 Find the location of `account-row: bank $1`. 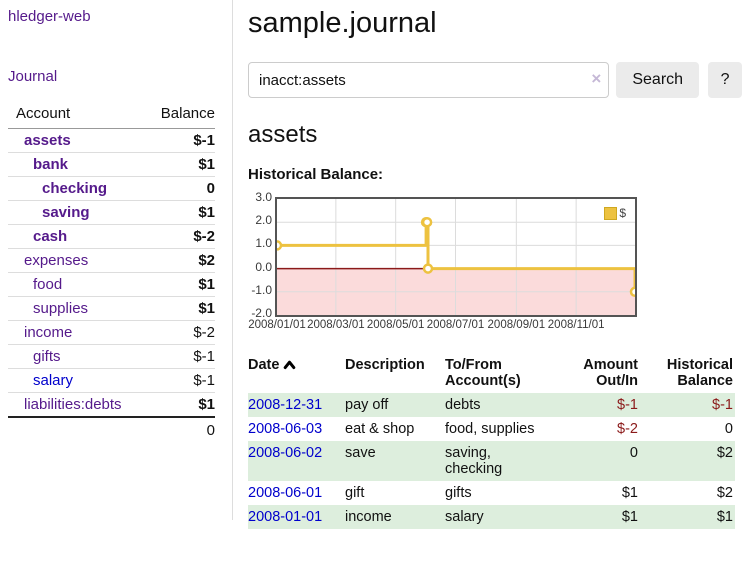

account-row: bank $1 is located at coordinates (111, 164).